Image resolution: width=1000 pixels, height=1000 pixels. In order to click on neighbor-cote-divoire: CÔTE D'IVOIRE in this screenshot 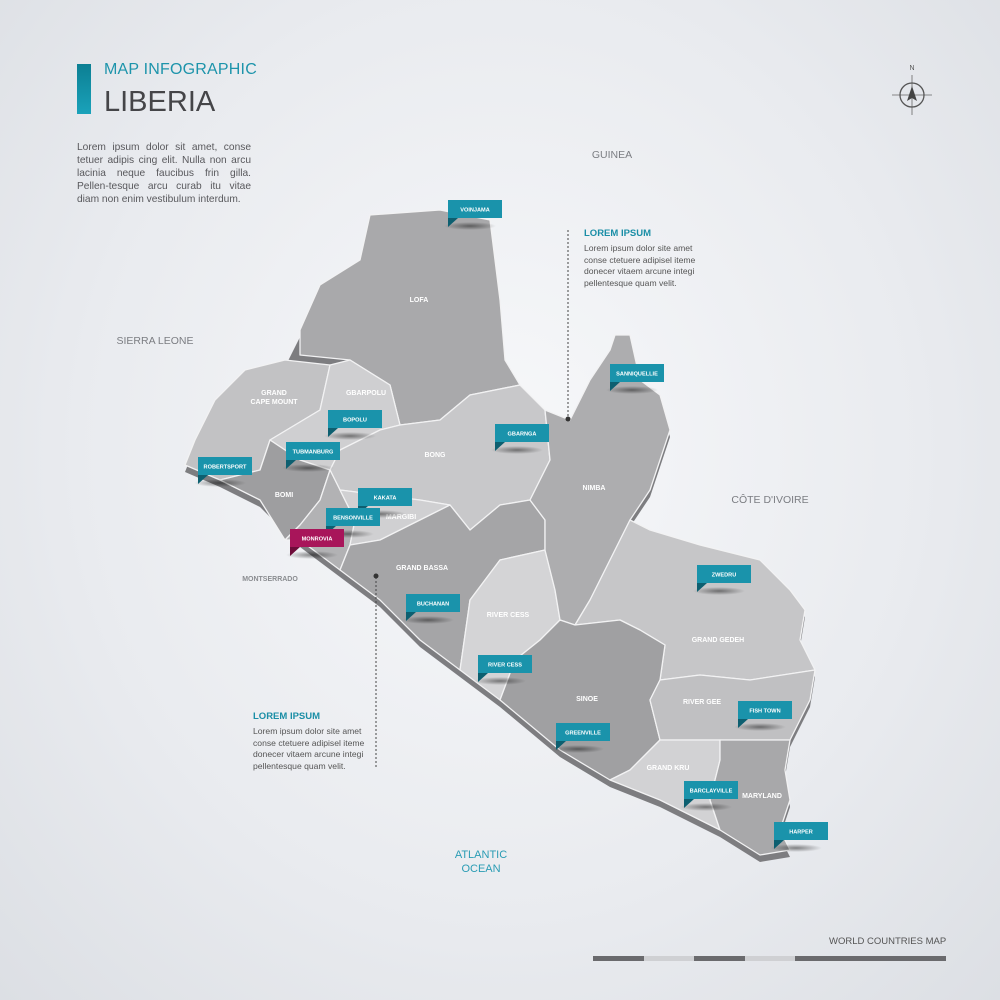, I will do `click(769, 499)`.